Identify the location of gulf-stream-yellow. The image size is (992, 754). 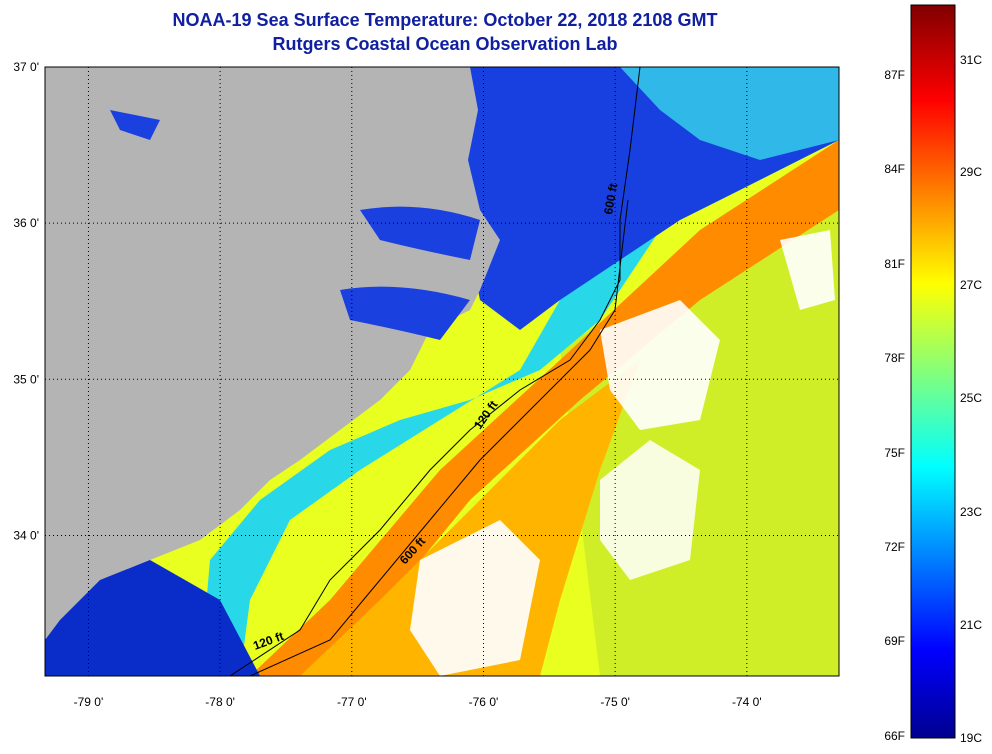
(470, 518).